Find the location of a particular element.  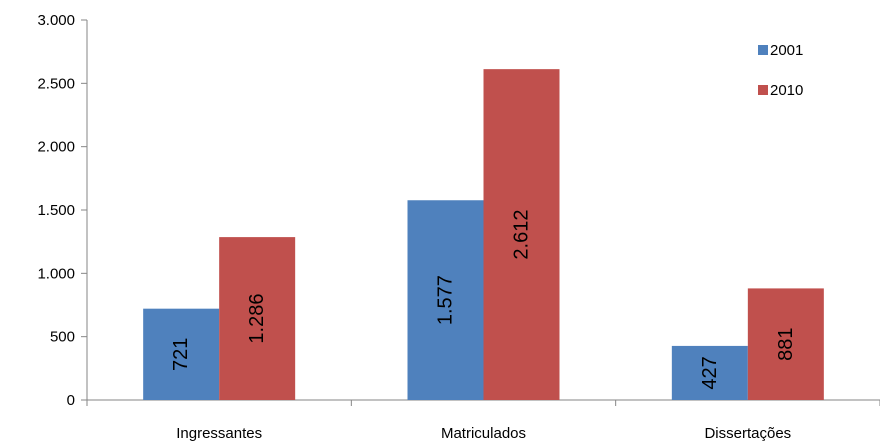

bar-2001-dissertações is located at coordinates (709, 372).